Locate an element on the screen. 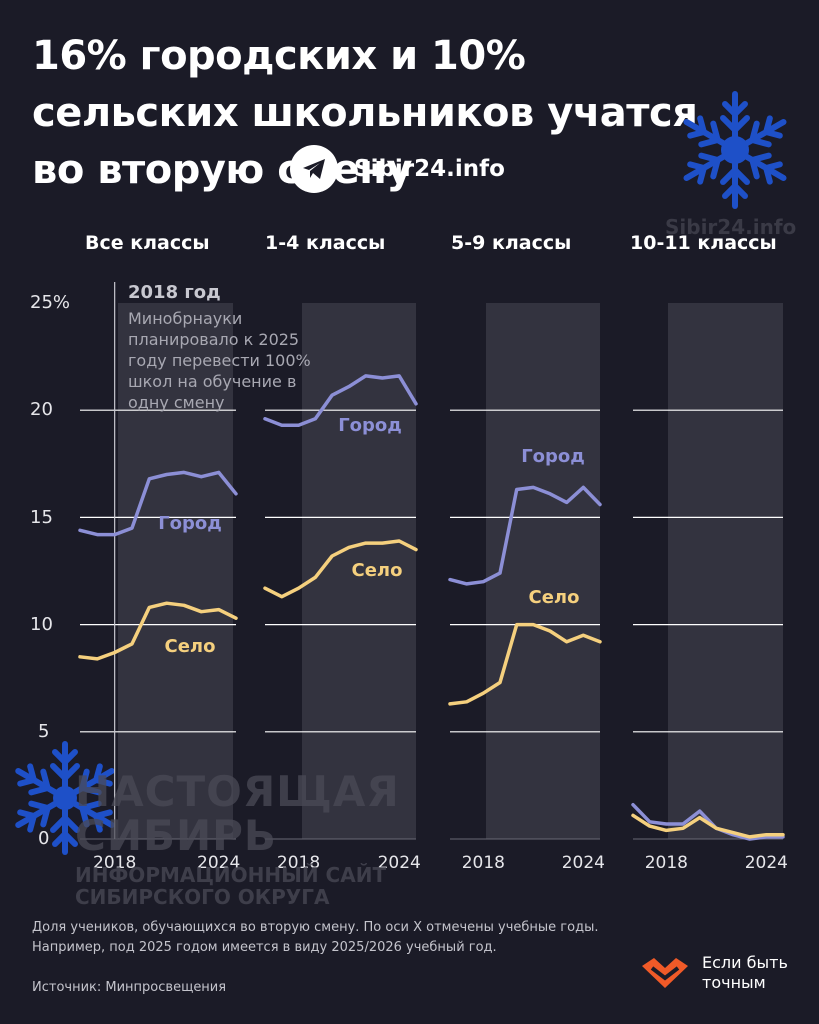 This screenshot has width=819, height=1024. y-tick-0: 0 is located at coordinates (44, 838).